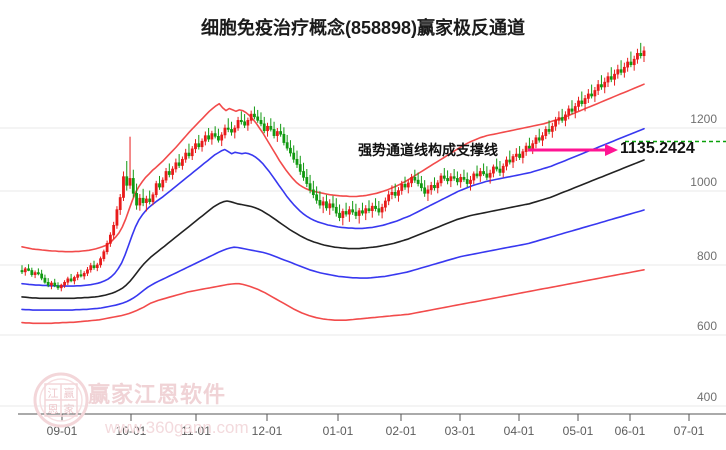 This screenshot has height=450, width=726. I want to click on x-axis-label: 02-01, so click(401, 431).